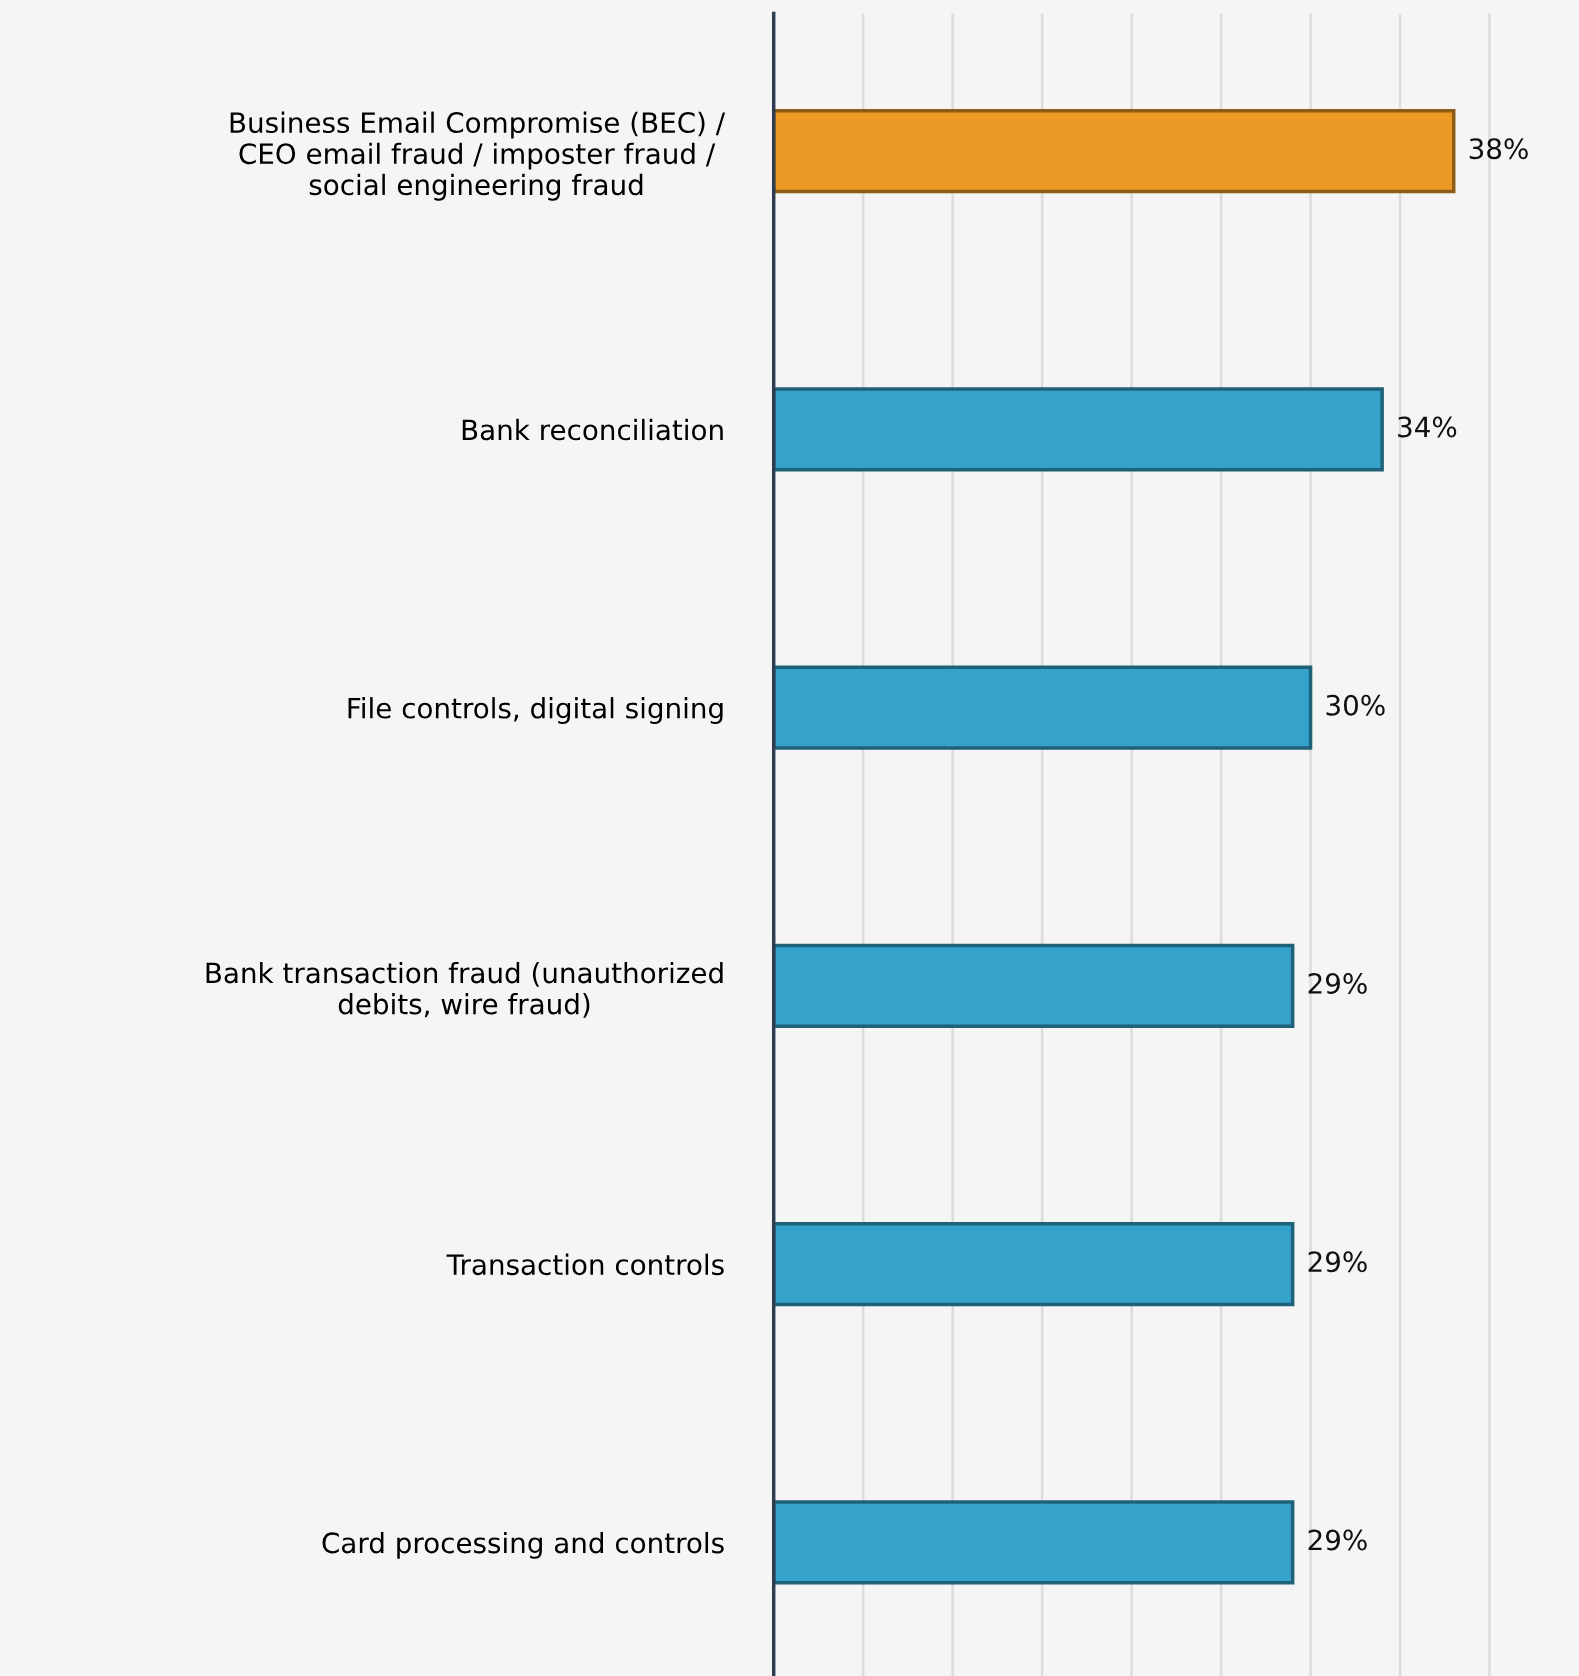 The width and height of the screenshot is (1579, 1676). I want to click on y-tick-label: Business Email Compromise (BEC) / CEO email fraud / imposter fraud / social engineering fraud, so click(478, 156).